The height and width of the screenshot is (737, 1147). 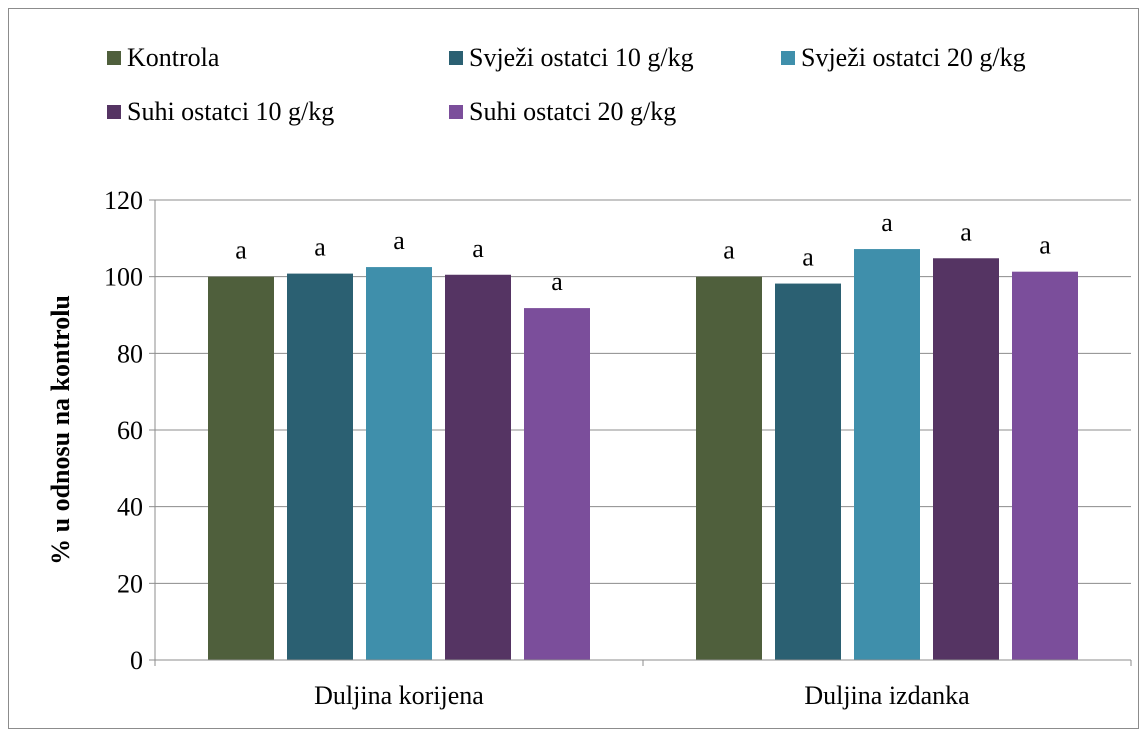 I want to click on x-category-label: Duljina korijena, so click(x=399, y=695).